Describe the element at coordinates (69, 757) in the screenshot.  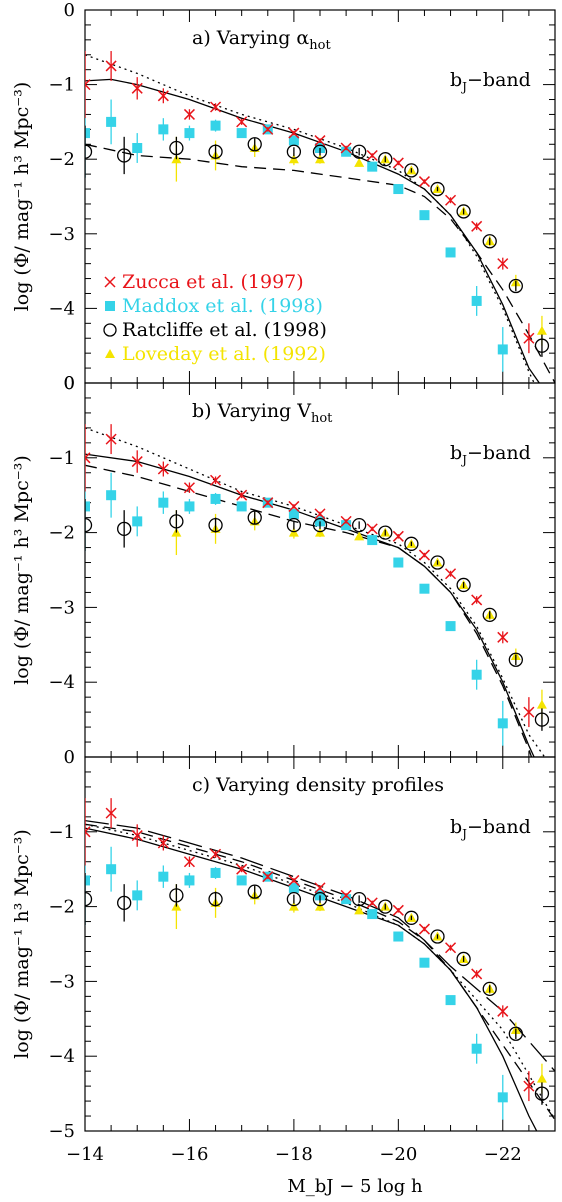
I see `y-tick-label: 0` at that location.